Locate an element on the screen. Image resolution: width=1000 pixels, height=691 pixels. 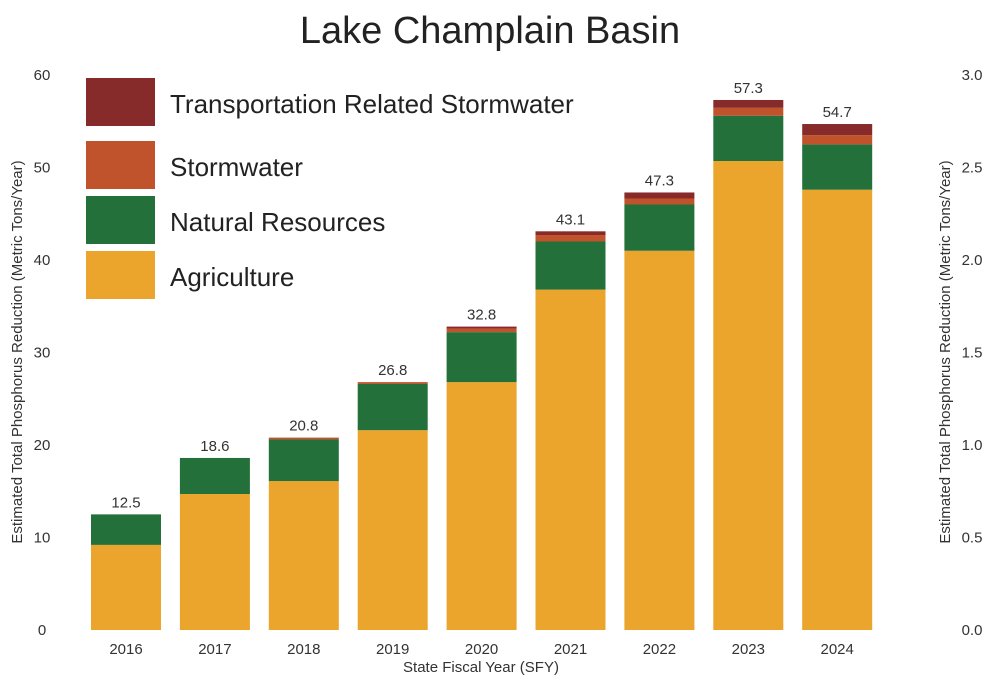
total-label-2018: 20.8 is located at coordinates (303, 426).